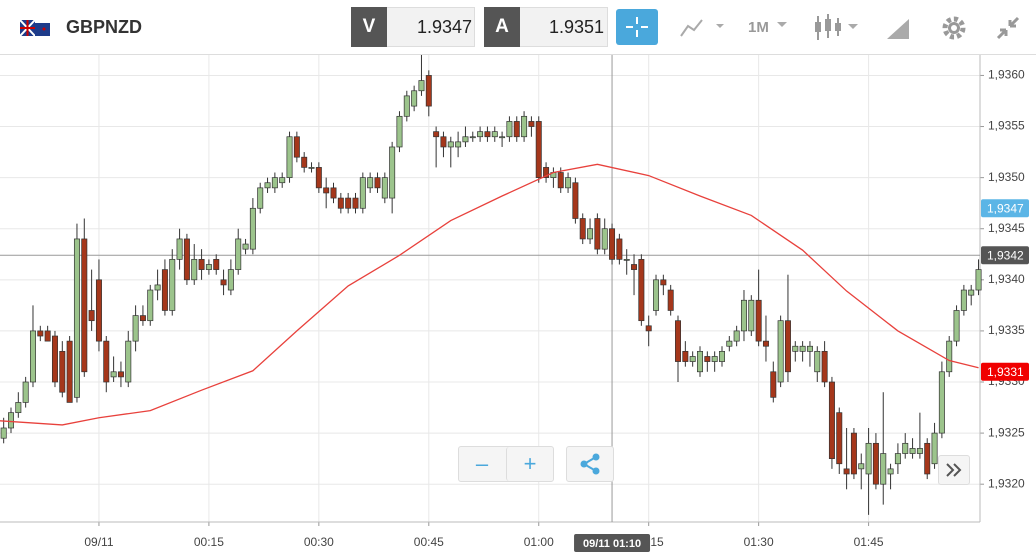 The width and height of the screenshot is (1036, 558). I want to click on ask-letter: A, so click(502, 27).